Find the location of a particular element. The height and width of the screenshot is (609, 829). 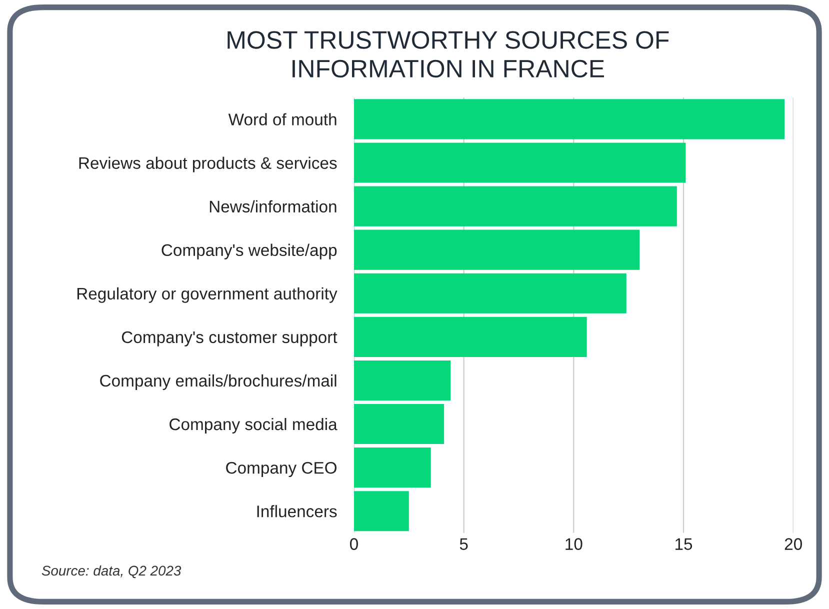

y-tick-label: Company emails/brochures/mail is located at coordinates (218, 382).